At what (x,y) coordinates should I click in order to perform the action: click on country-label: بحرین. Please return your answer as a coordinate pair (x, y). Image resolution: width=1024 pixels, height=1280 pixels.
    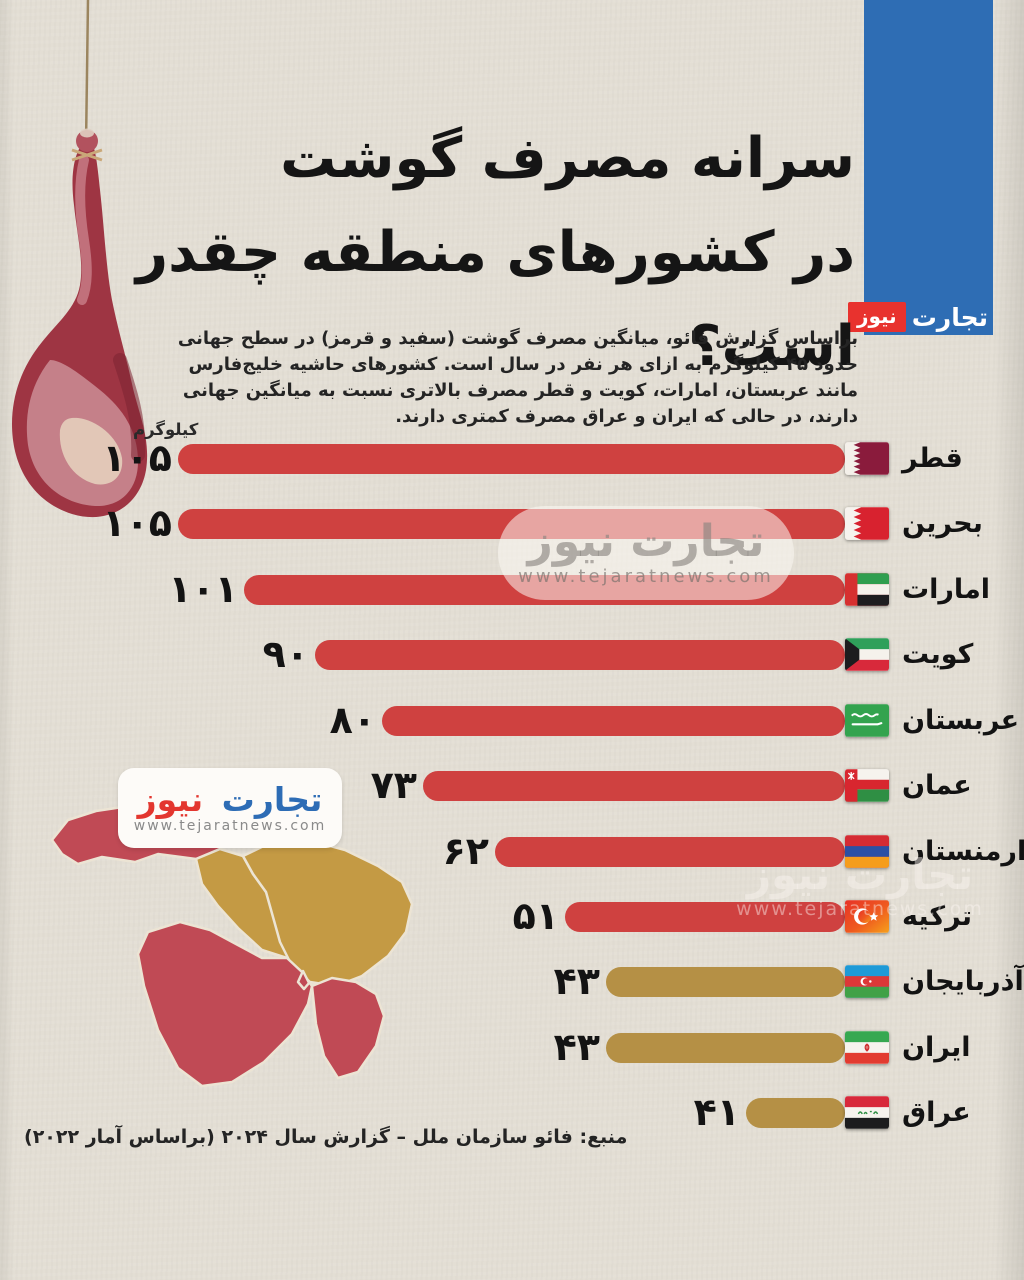
    Looking at the image, I should click on (942, 523).